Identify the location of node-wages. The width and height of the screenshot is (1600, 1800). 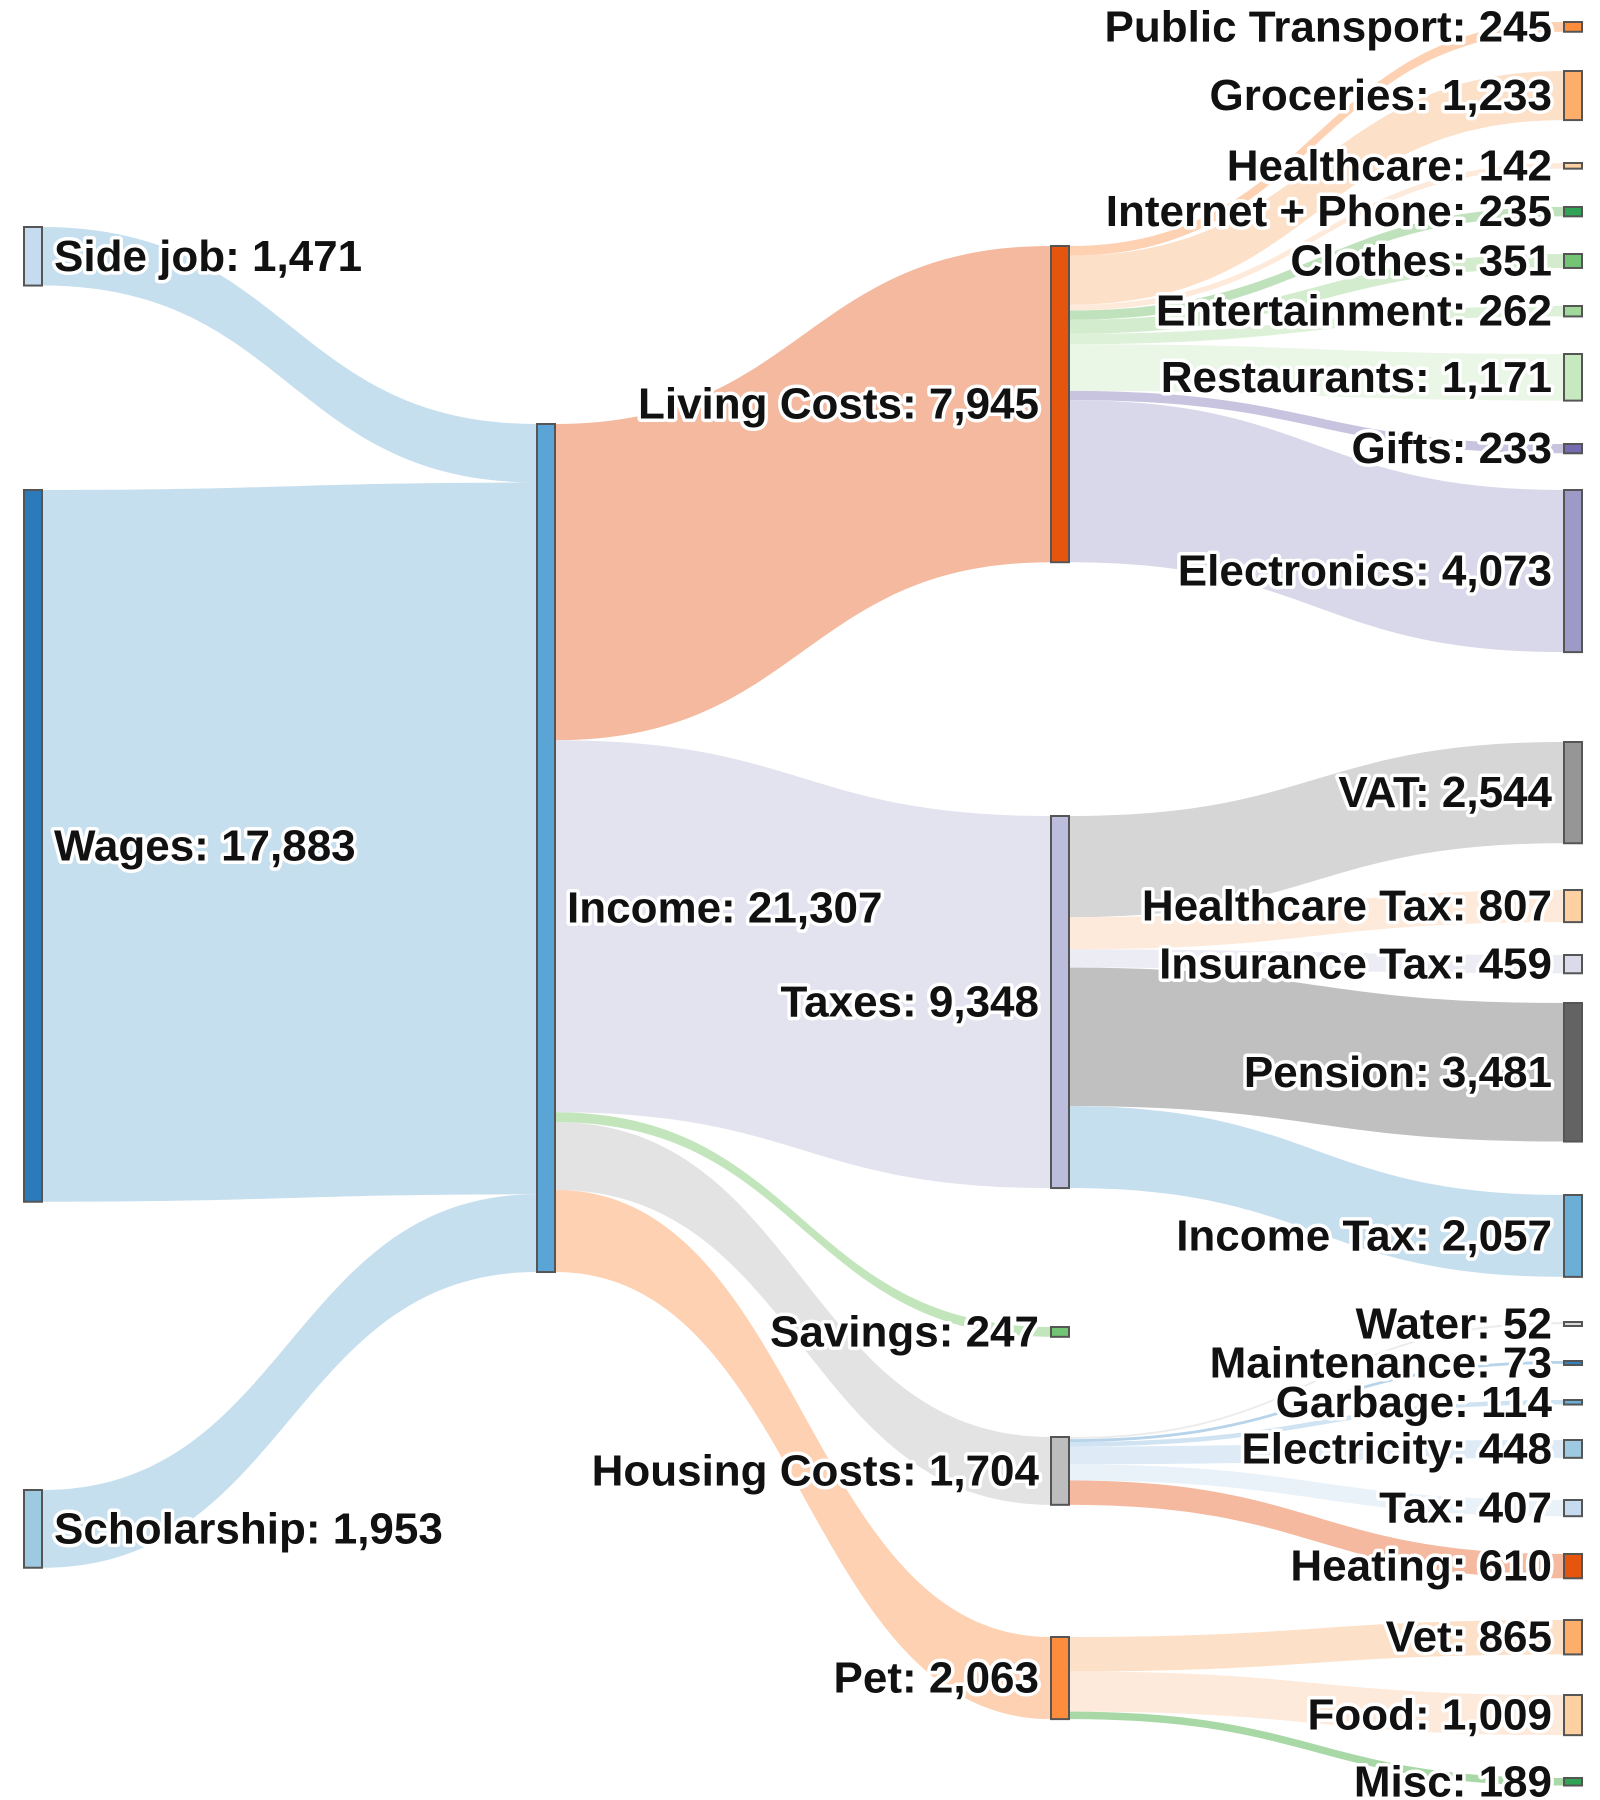
(33, 846).